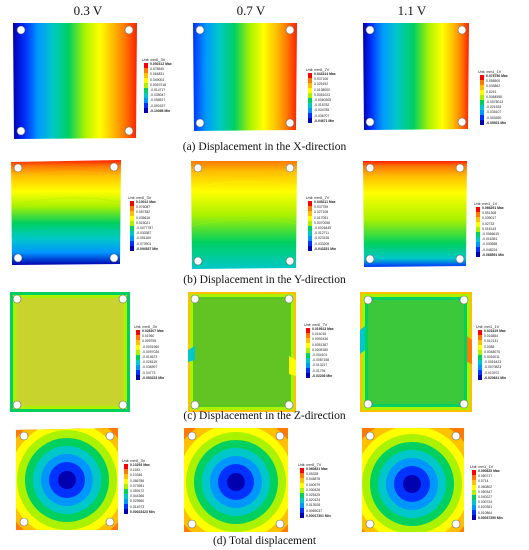 The width and height of the screenshot is (529, 550). I want to click on legend-label: 0.027108, so click(321, 212).